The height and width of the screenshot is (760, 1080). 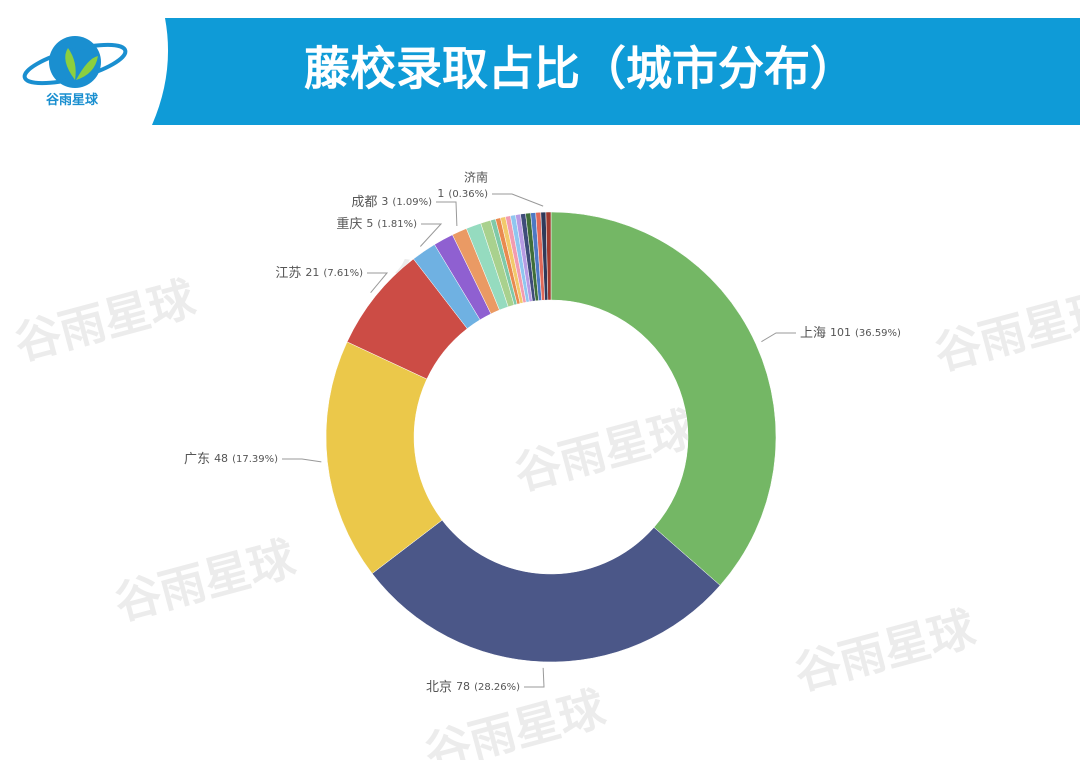 I want to click on label-name: 上海, so click(x=813, y=333).